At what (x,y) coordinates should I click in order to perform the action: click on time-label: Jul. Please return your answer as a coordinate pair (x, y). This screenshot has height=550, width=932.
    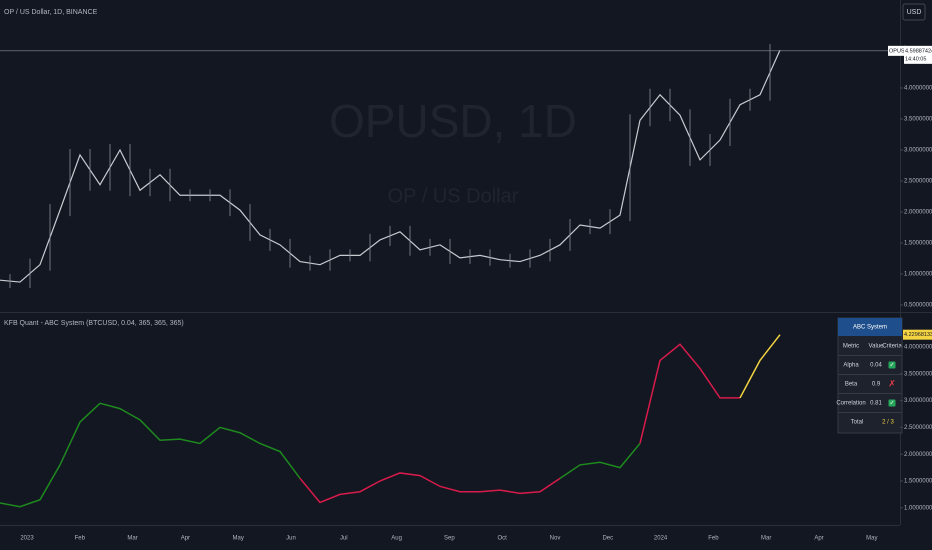
    Looking at the image, I should click on (344, 539).